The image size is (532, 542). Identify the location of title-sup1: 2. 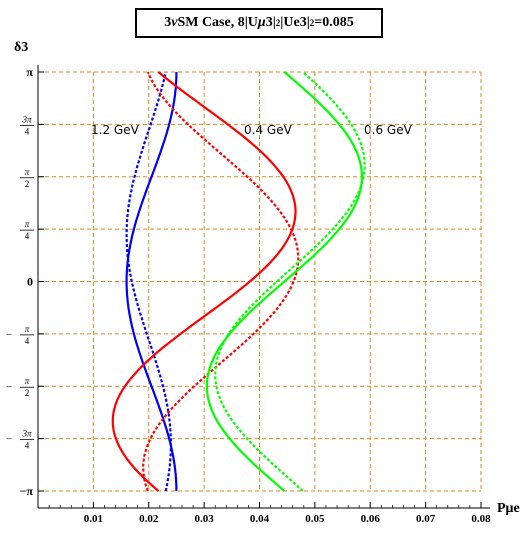
(278, 23).